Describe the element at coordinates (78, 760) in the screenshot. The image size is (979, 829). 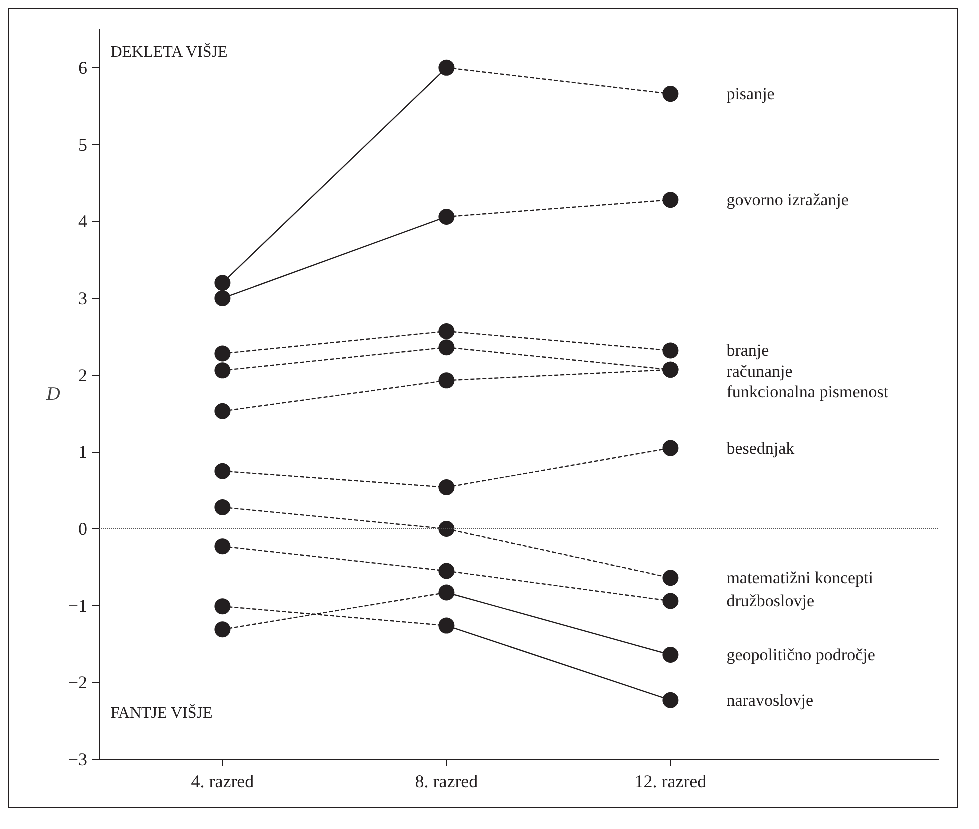
I see `y-tick-label: −3` at that location.